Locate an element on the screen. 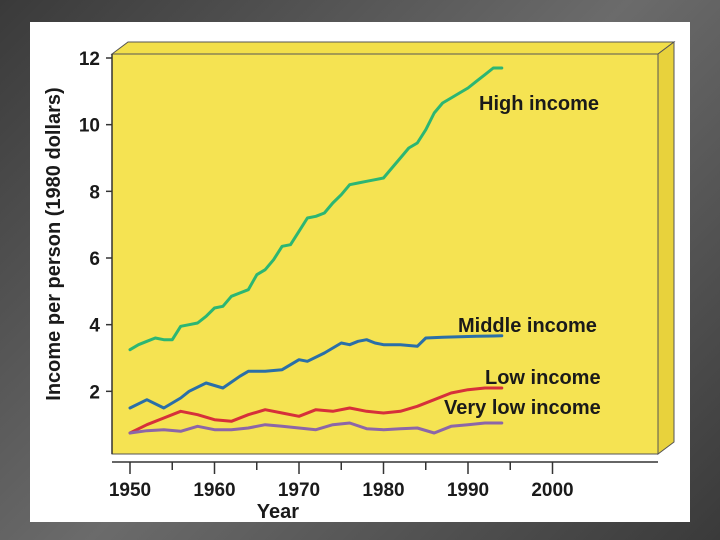 Image resolution: width=720 pixels, height=540 pixels. x-tick-label: 1950 is located at coordinates (130, 490).